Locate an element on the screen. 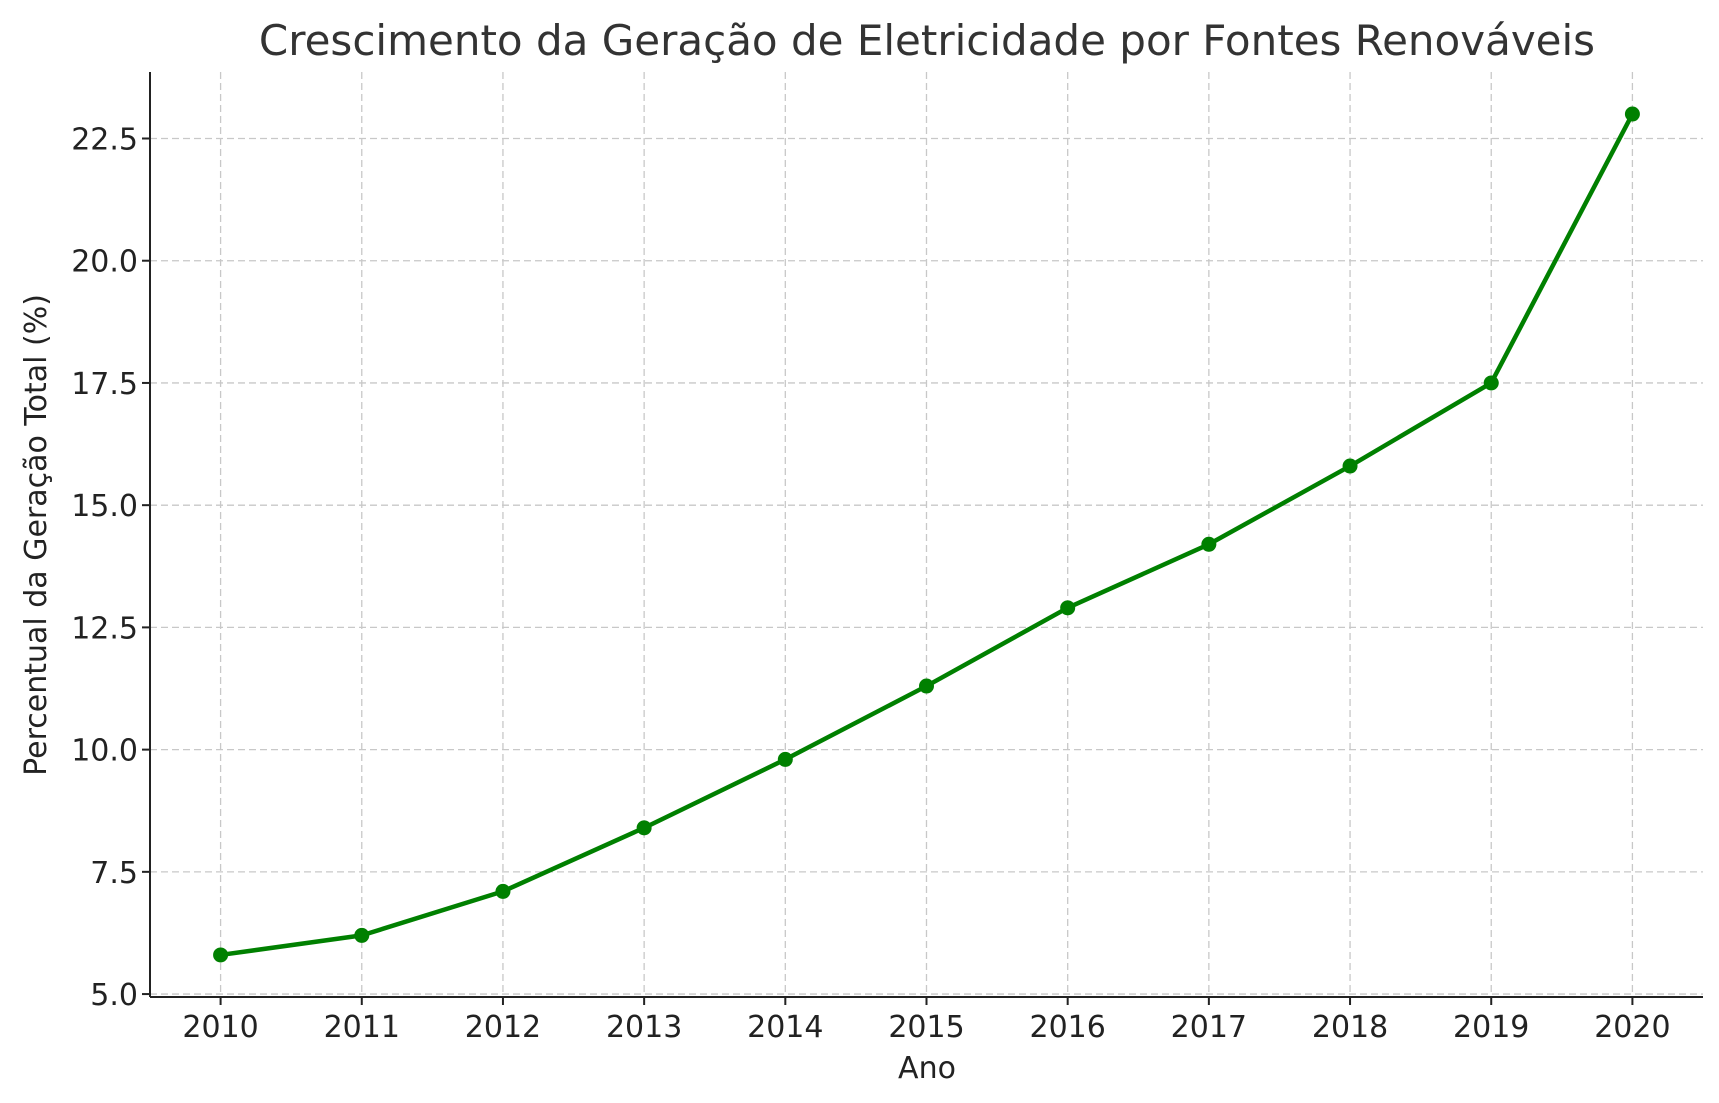 This screenshot has width=1719, height=1103. x-tick-label: 2015 is located at coordinates (926, 1027).